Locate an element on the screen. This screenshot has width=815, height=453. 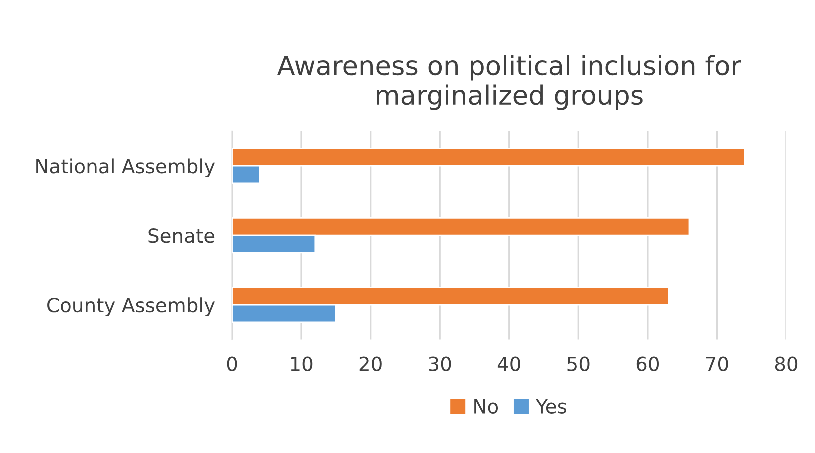
y-tick-label: Senate is located at coordinates (181, 236).